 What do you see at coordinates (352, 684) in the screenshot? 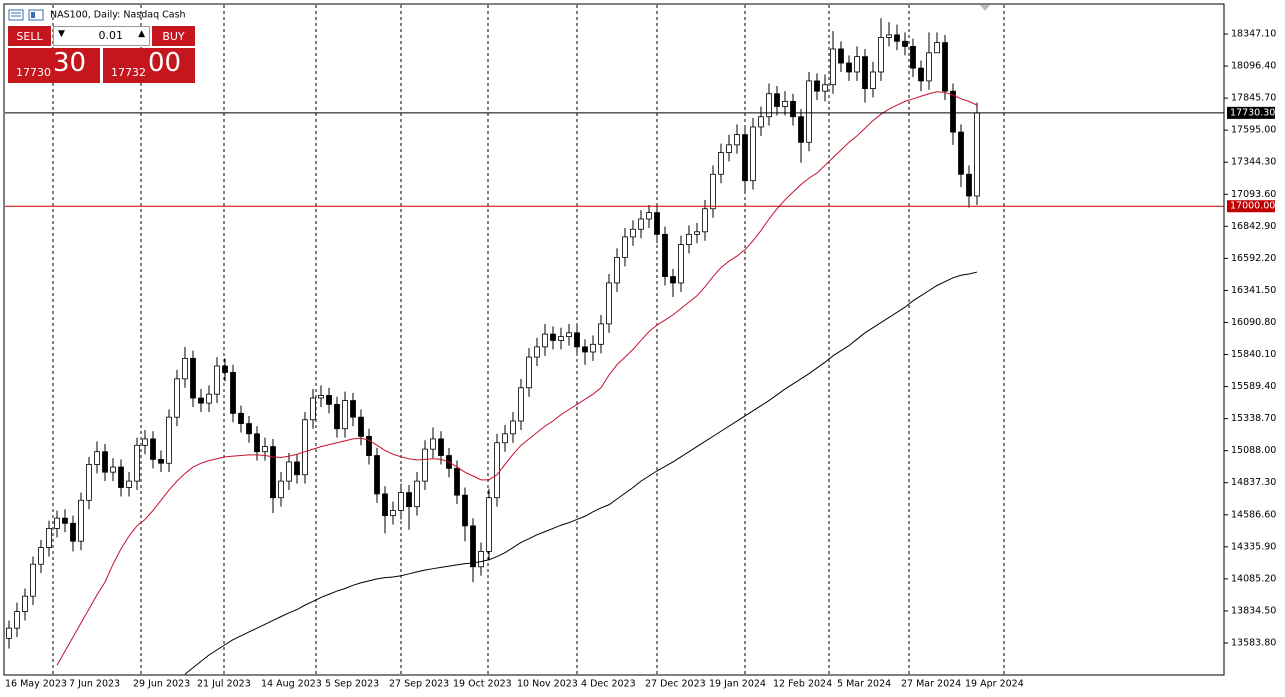
I see `x-tick-label: 5 Sep 2023` at bounding box center [352, 684].